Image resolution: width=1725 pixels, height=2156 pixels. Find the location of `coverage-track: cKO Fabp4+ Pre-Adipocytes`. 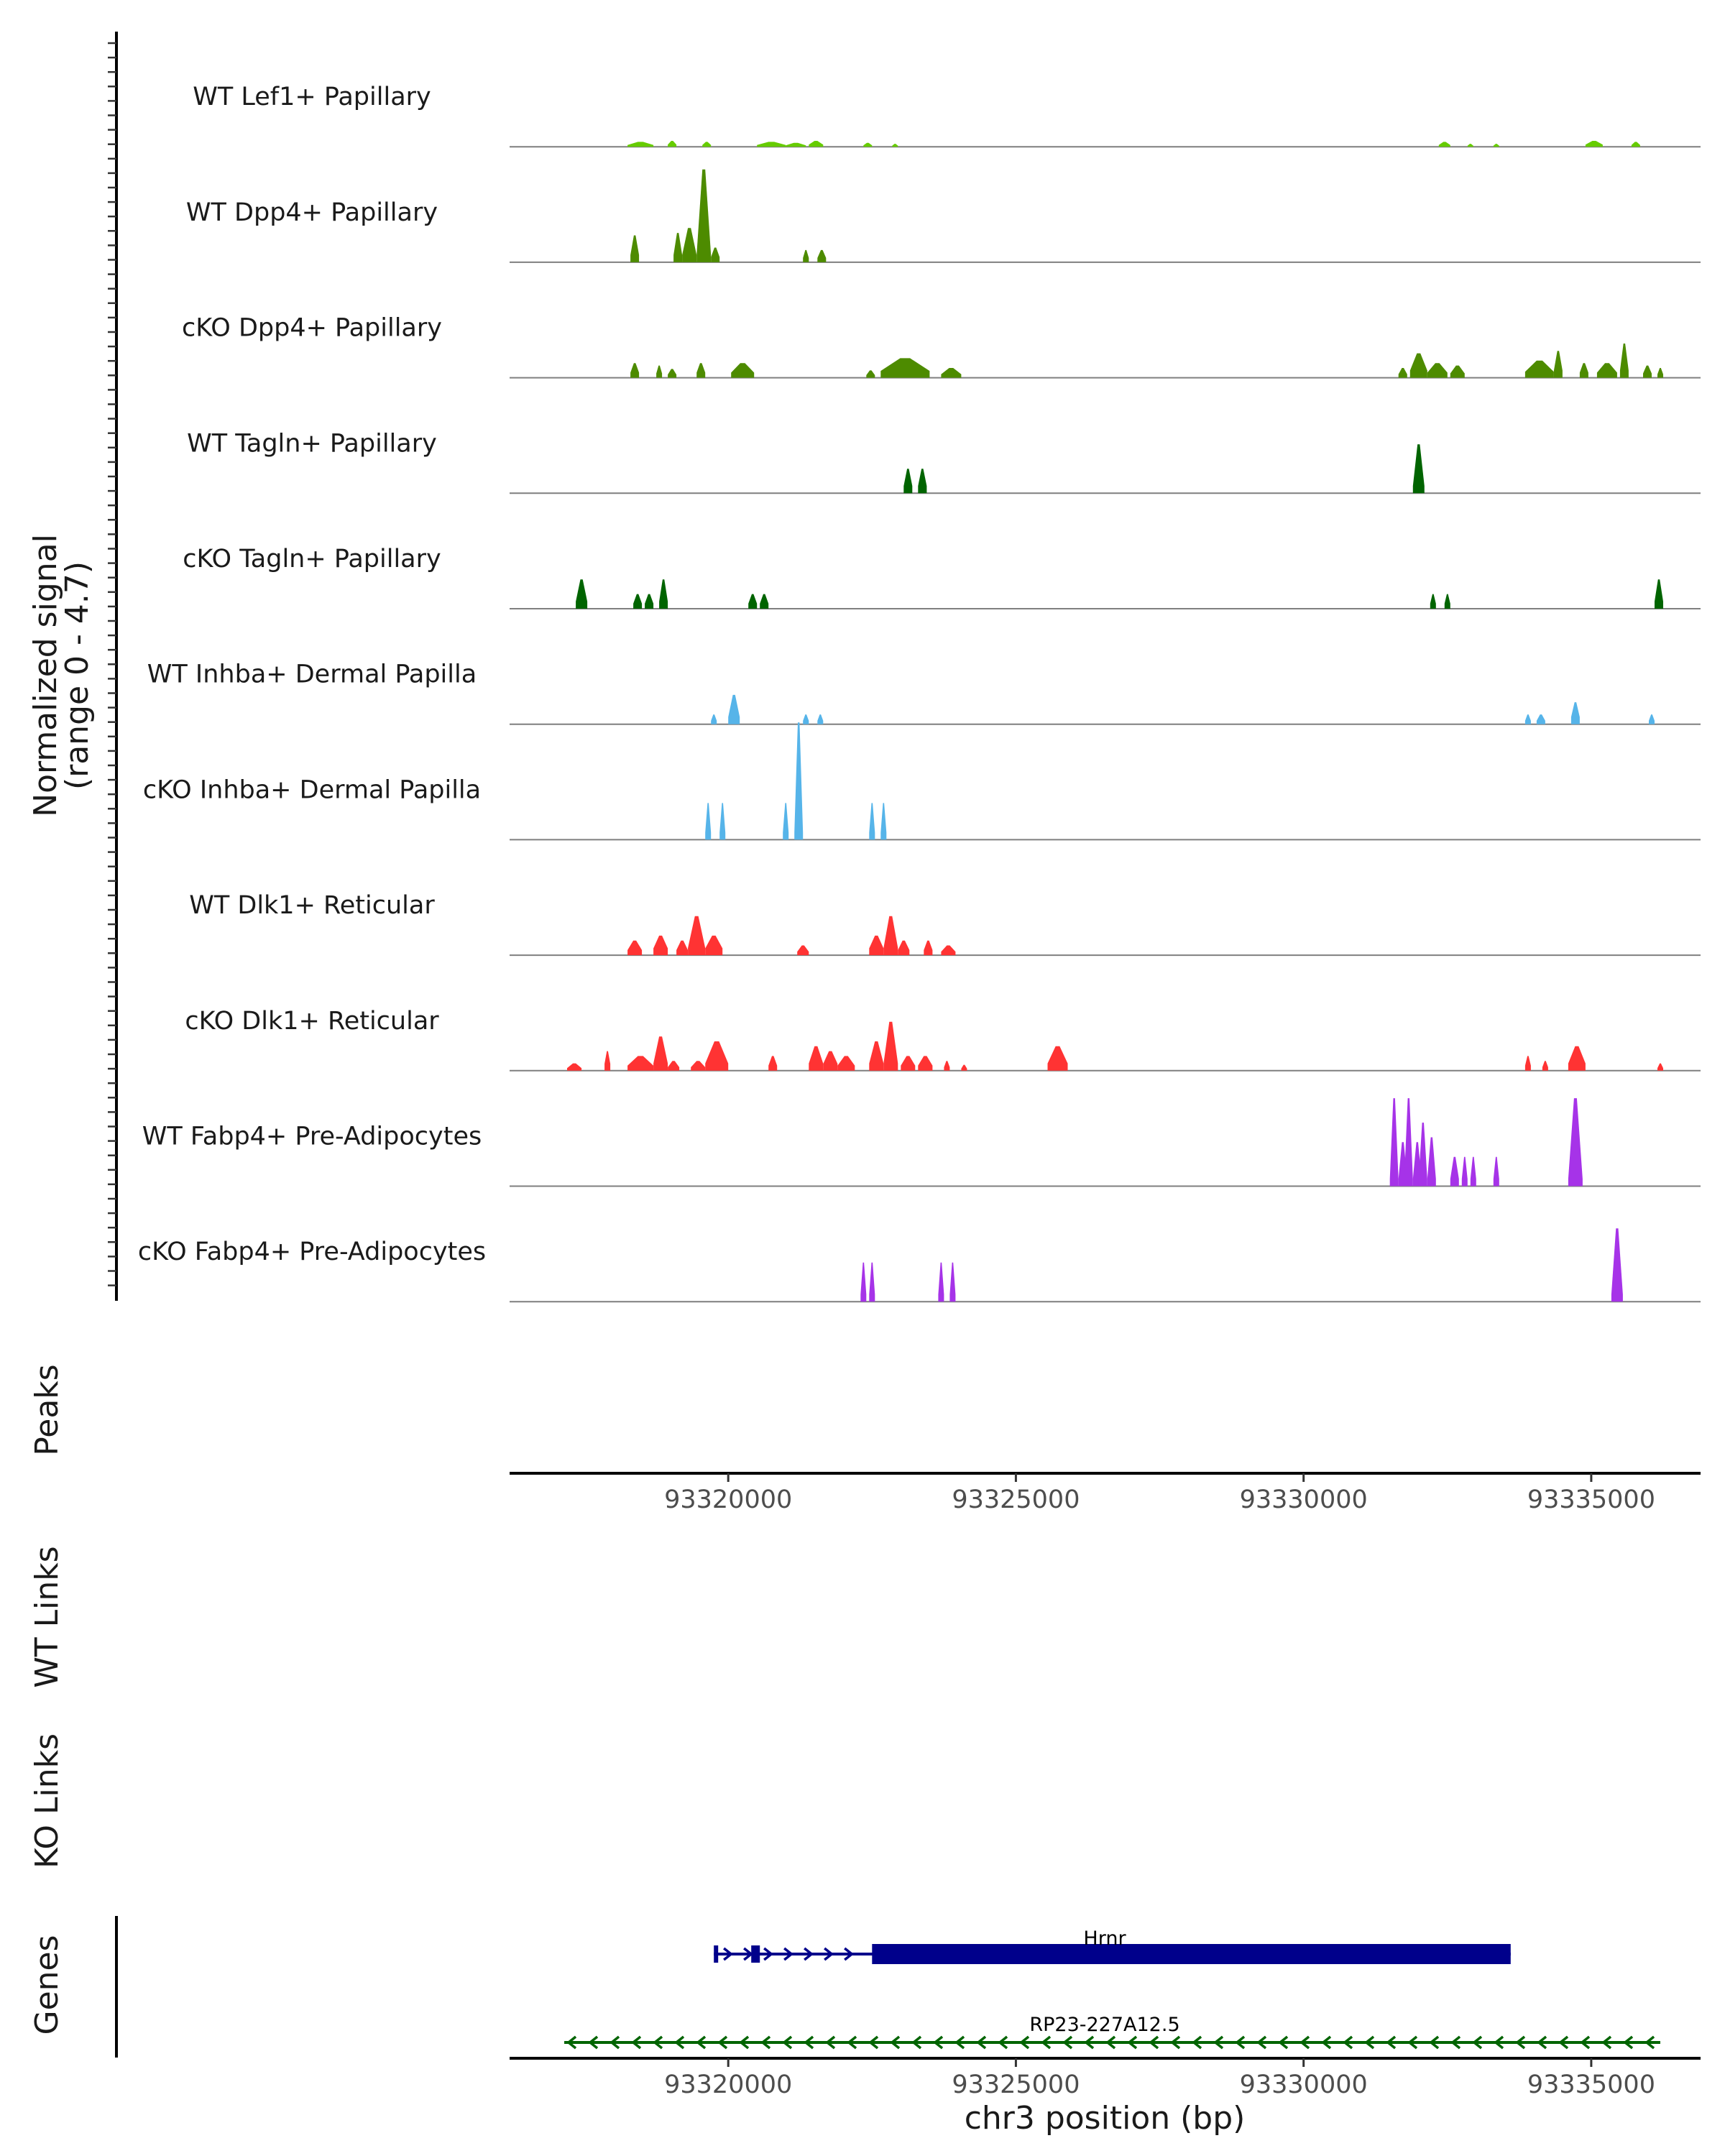

coverage-track: cKO Fabp4+ Pre-Adipocytes is located at coordinates (919, 1266).